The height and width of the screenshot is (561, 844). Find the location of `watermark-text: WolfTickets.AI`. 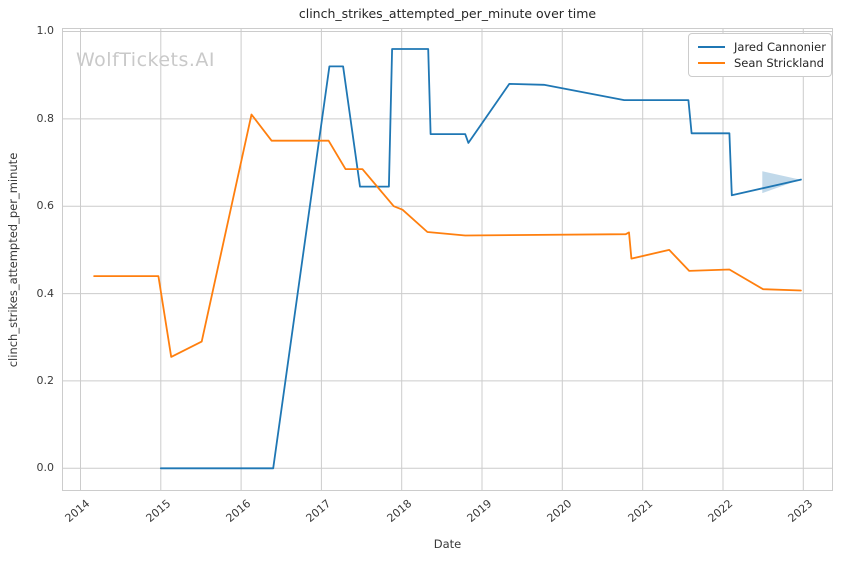

watermark-text: WolfTickets.AI is located at coordinates (146, 60).